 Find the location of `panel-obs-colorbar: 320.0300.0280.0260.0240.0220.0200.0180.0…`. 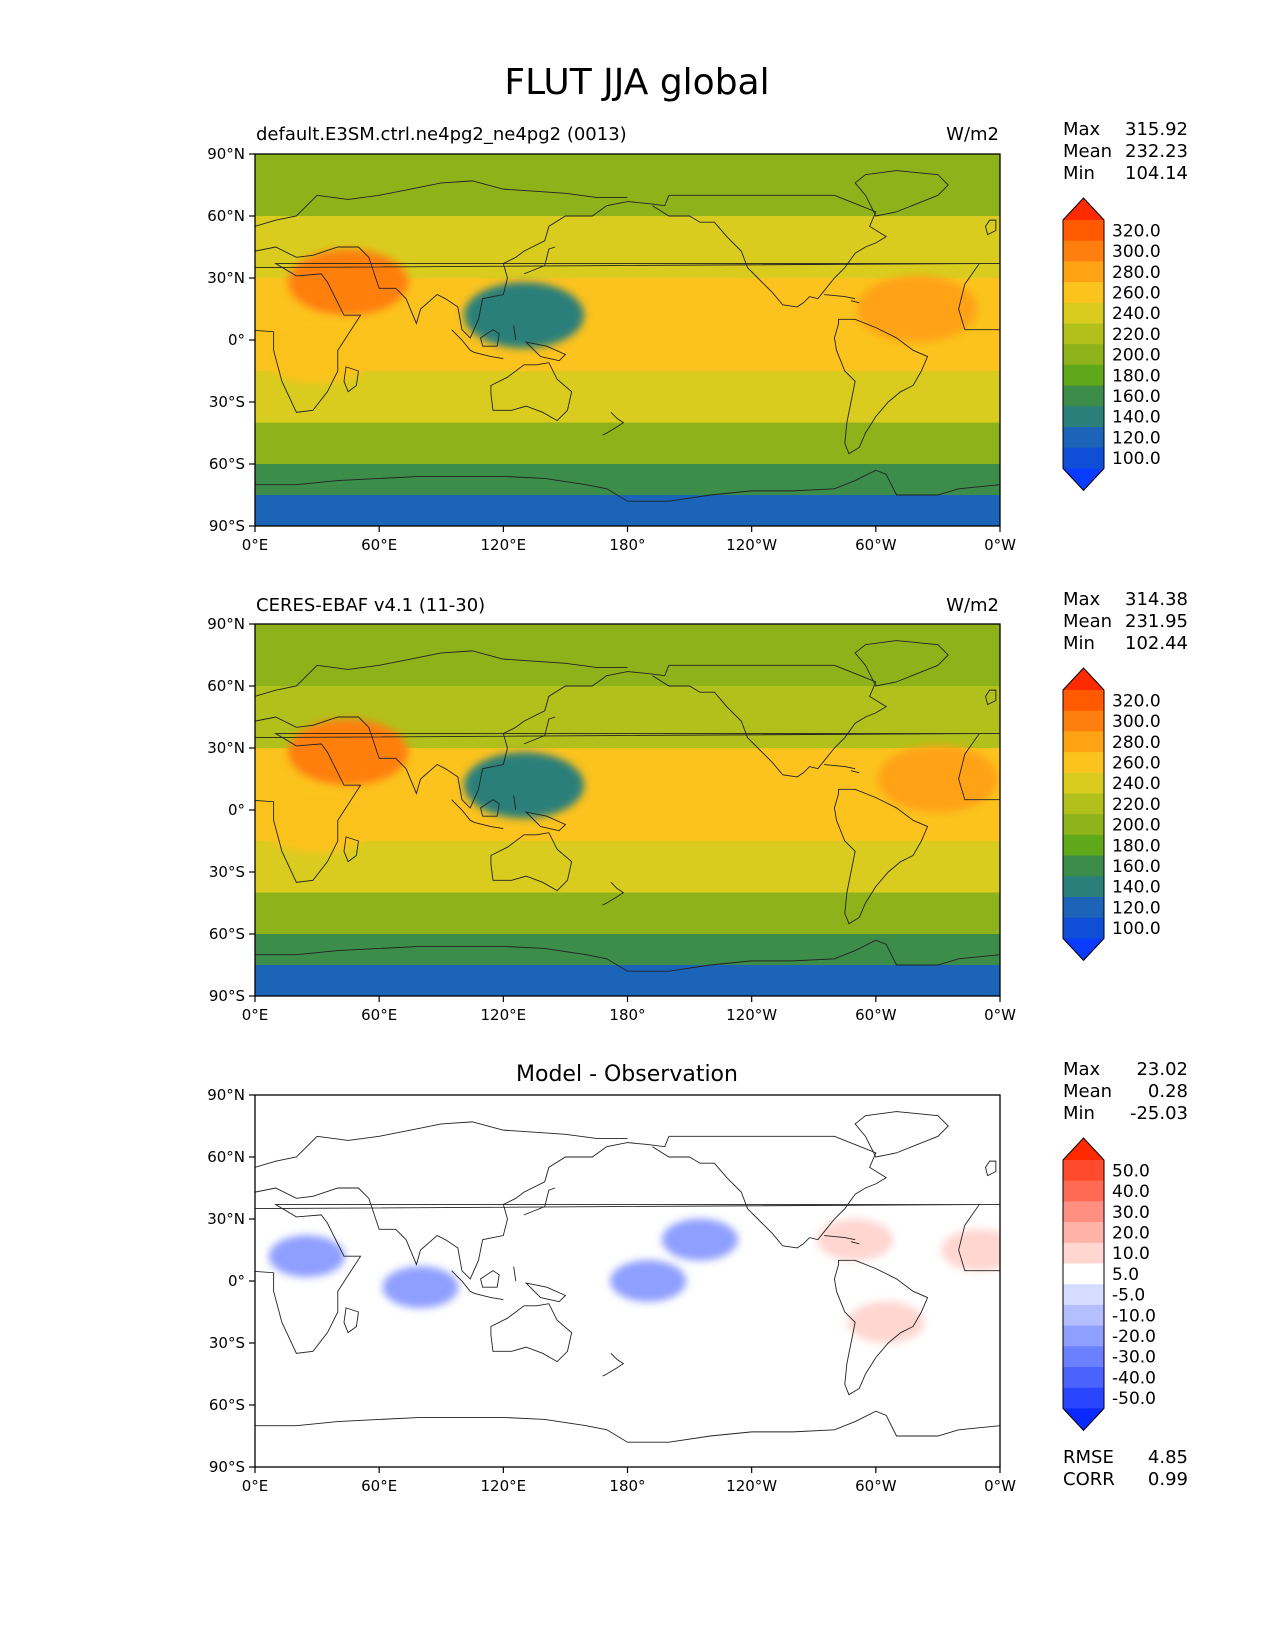

panel-obs-colorbar: 320.0300.0280.0260.0240.0220.0200.0180.0… is located at coordinates (1111, 814).